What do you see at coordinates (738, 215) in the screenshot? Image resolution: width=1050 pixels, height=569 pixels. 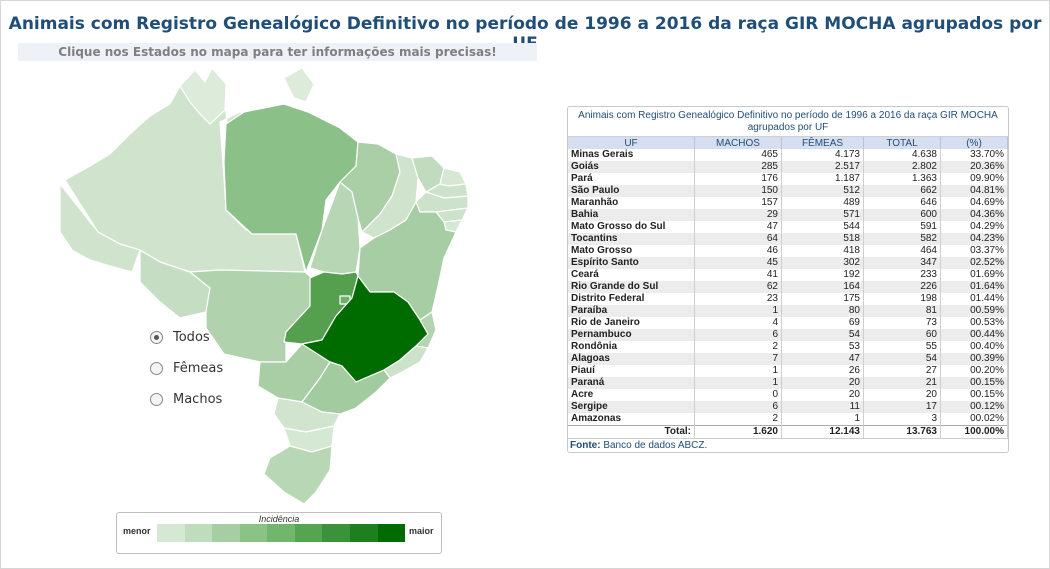 I see `cell-value: 29` at bounding box center [738, 215].